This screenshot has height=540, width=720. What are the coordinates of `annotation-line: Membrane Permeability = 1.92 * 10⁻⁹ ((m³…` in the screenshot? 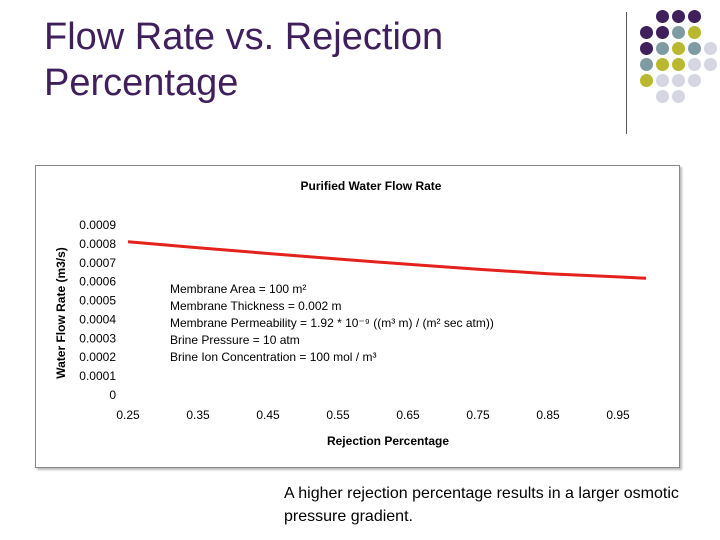 It's located at (332, 323).